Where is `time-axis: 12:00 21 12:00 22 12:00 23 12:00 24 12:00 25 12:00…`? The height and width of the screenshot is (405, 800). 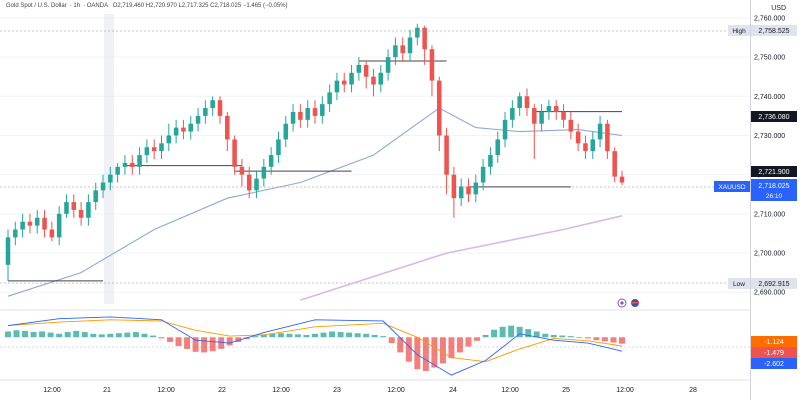
time-axis: 12:00 21 12:00 22 12:00 23 12:00 24 12:00 25 12:00… is located at coordinates (370, 390).